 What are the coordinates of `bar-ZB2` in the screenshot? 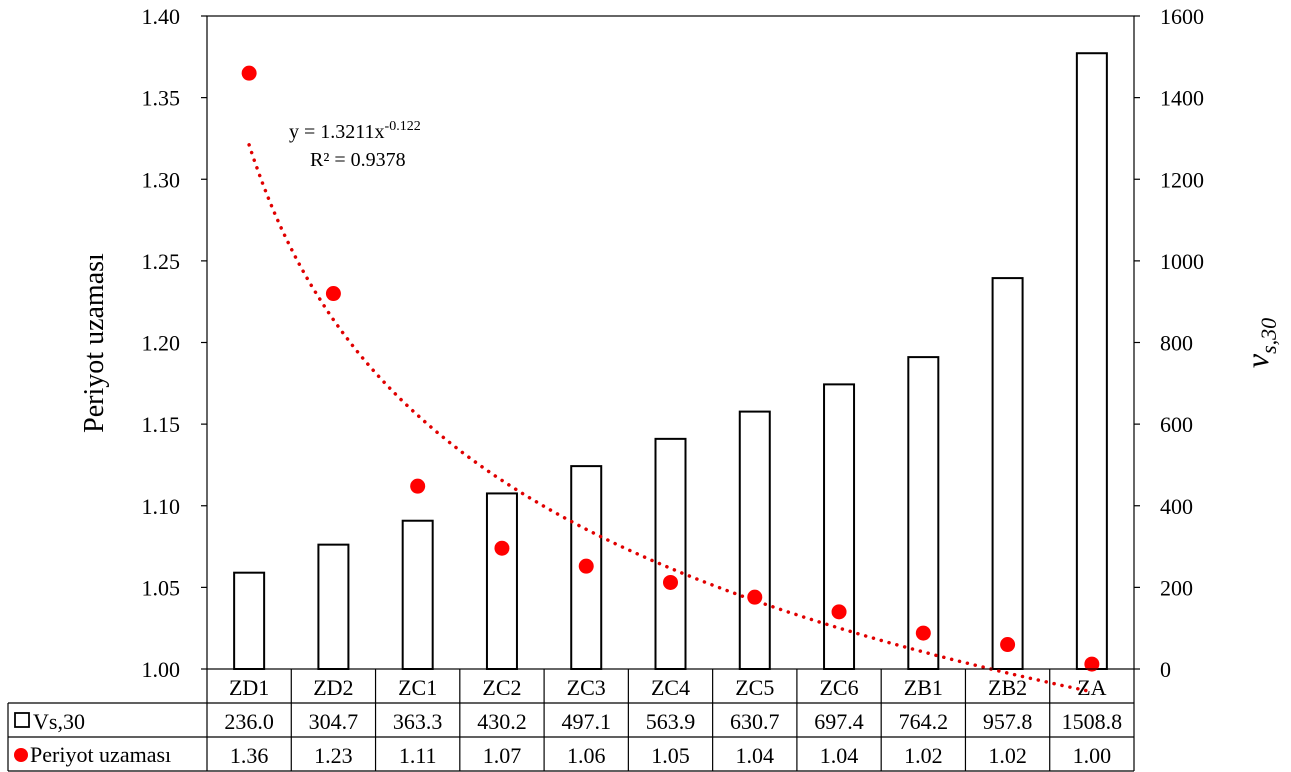 It's located at (1007, 473).